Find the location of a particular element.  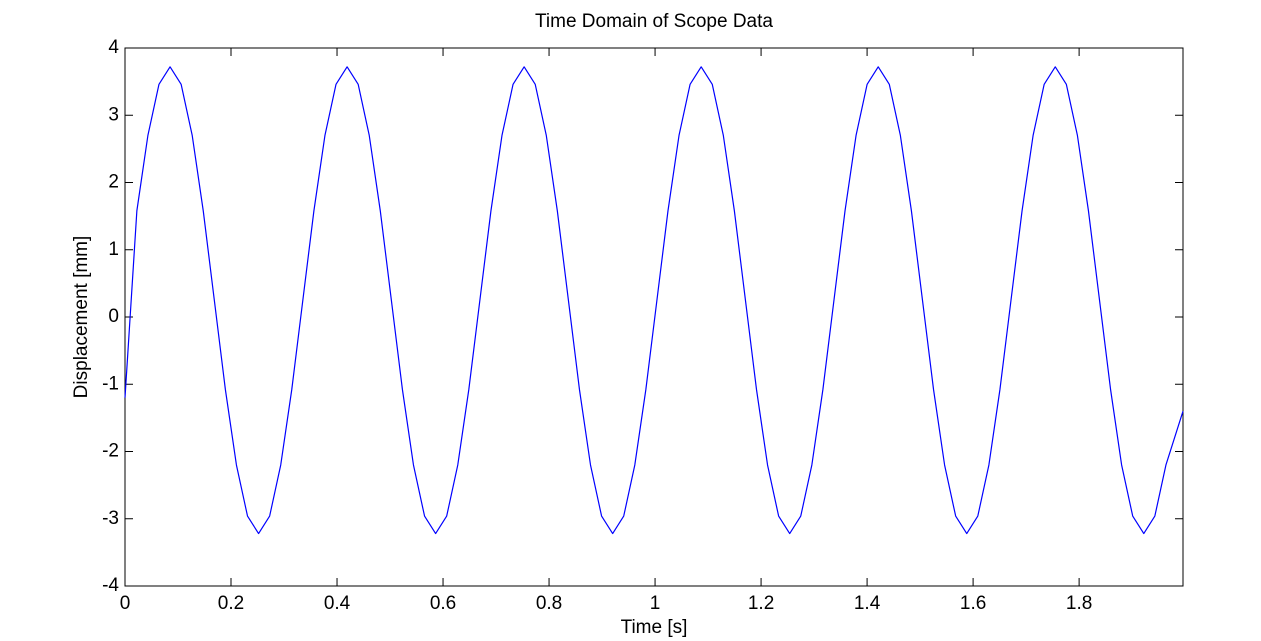

y-tick-label: -3 is located at coordinates (110, 518).